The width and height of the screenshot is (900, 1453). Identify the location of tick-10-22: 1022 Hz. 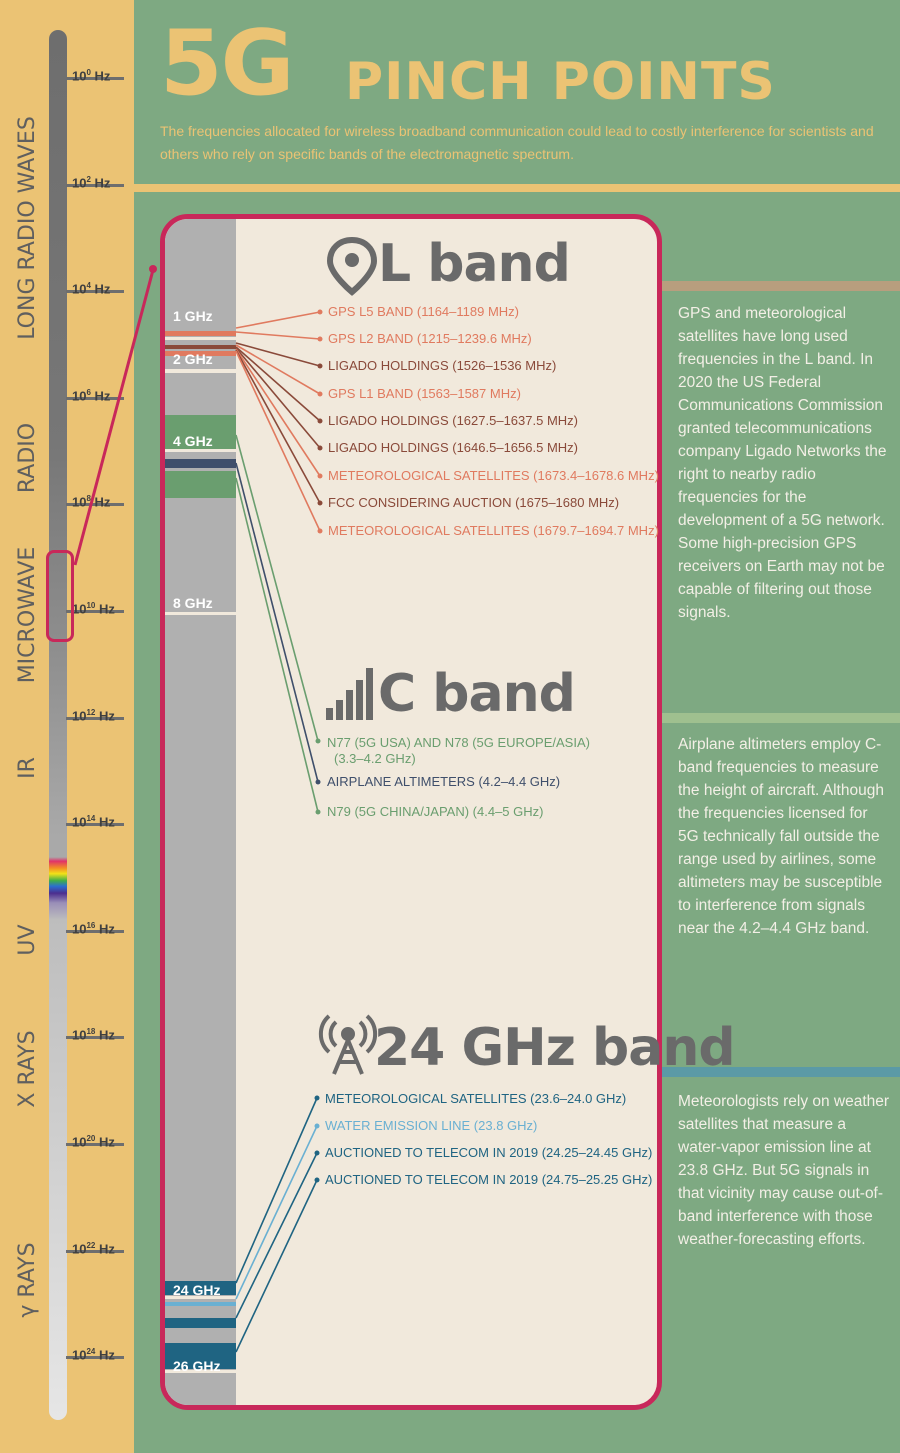
(95, 1247).